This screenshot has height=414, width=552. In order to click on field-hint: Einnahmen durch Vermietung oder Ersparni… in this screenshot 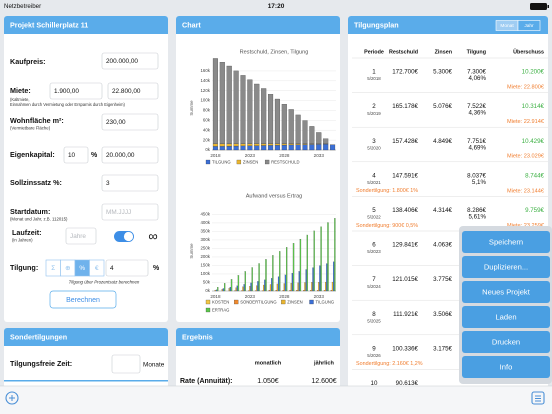, I will do `click(68, 104)`.